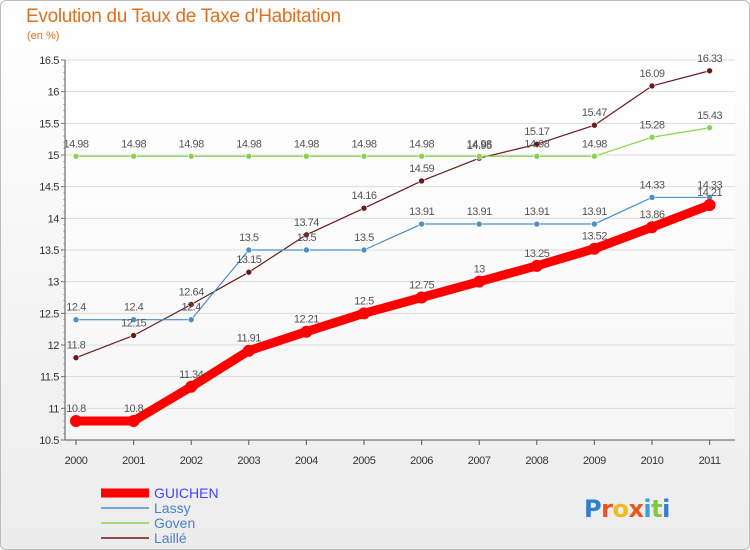  What do you see at coordinates (480, 270) in the screenshot?
I see `data-label-guichen: 13` at bounding box center [480, 270].